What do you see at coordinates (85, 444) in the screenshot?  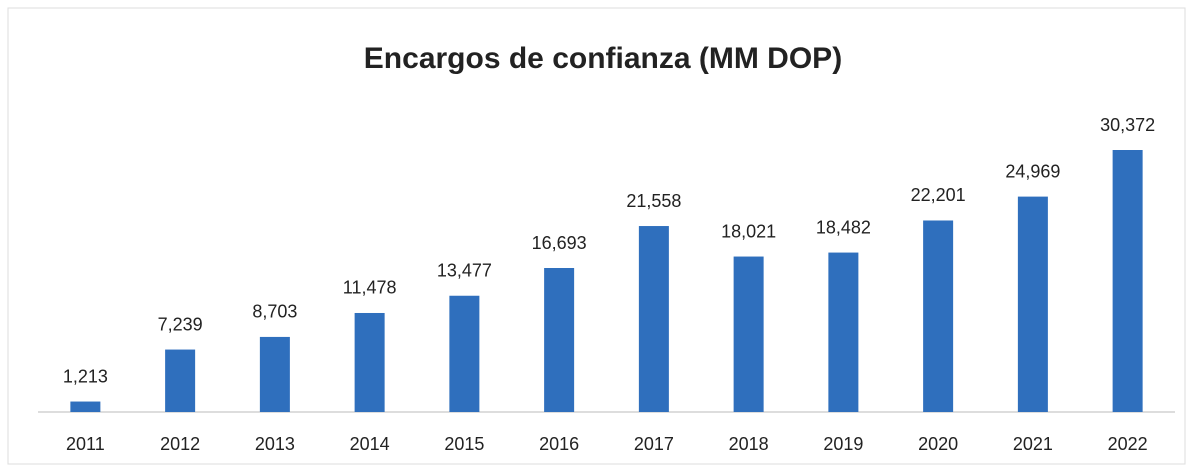 I see `x-tick-label: 2011` at bounding box center [85, 444].